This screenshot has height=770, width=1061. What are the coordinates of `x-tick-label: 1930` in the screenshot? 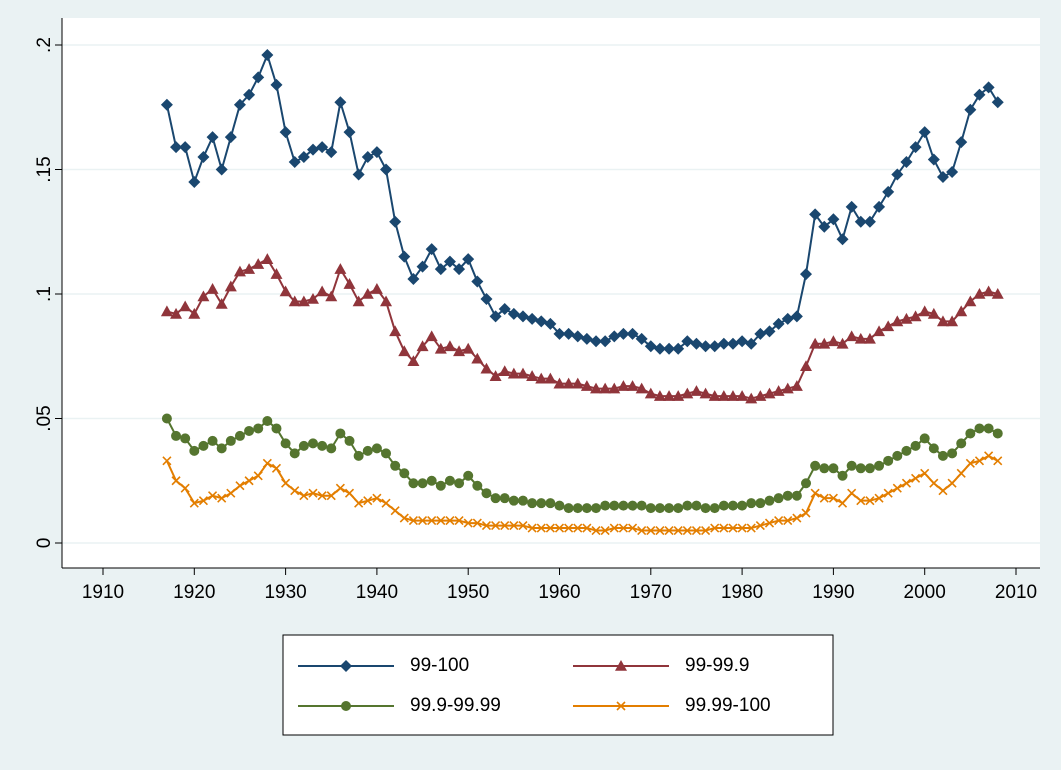 It's located at (285, 592).